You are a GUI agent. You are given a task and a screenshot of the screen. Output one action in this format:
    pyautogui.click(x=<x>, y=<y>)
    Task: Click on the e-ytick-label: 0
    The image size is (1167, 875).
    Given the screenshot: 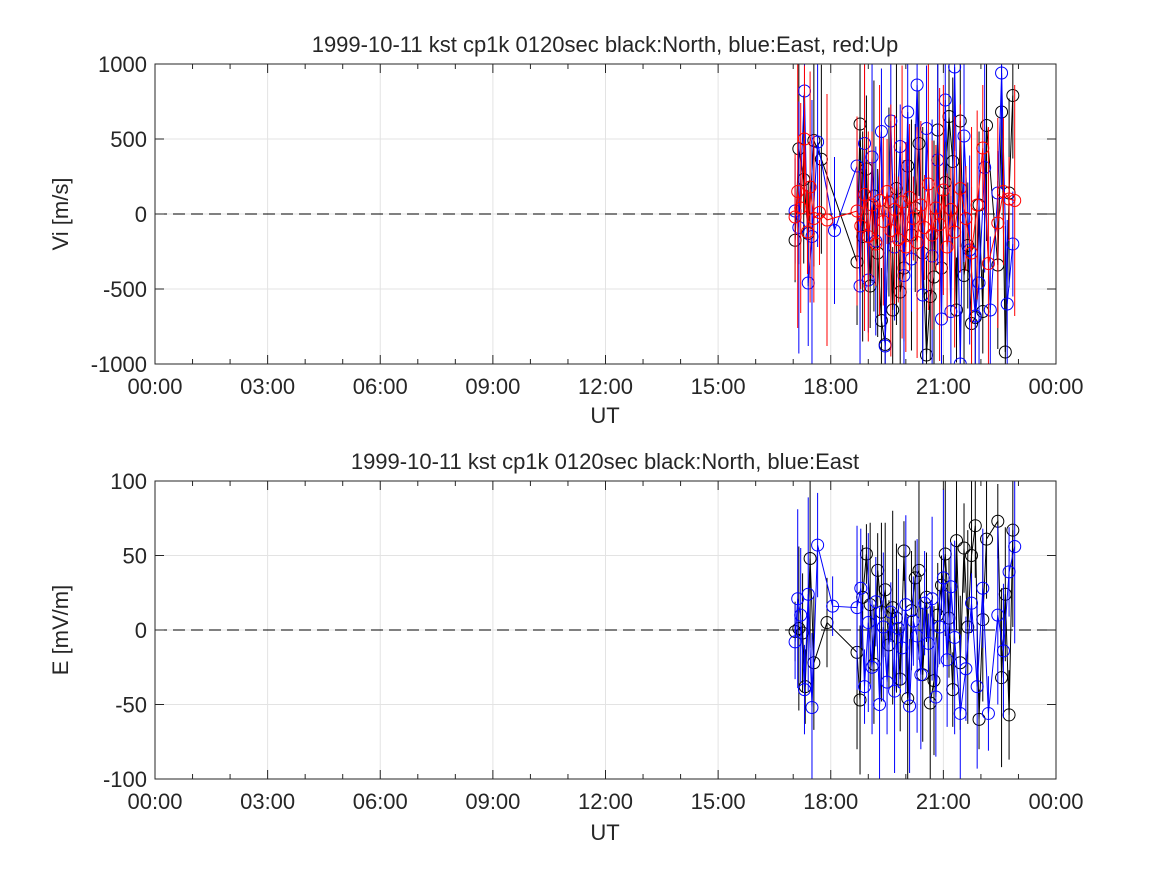 What is the action you would take?
    pyautogui.click(x=141, y=630)
    